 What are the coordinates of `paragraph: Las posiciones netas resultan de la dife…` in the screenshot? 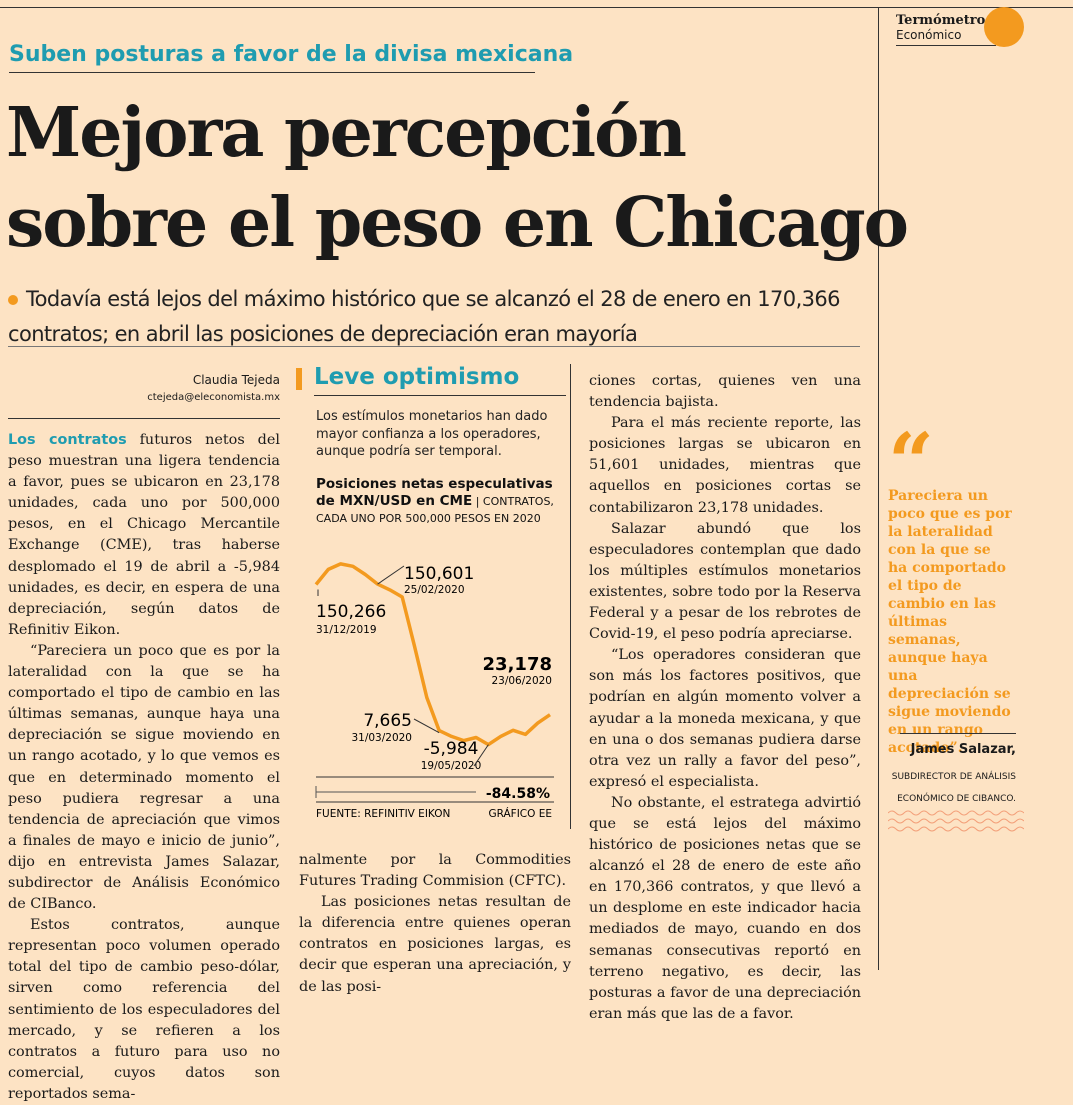 It's located at (435, 944).